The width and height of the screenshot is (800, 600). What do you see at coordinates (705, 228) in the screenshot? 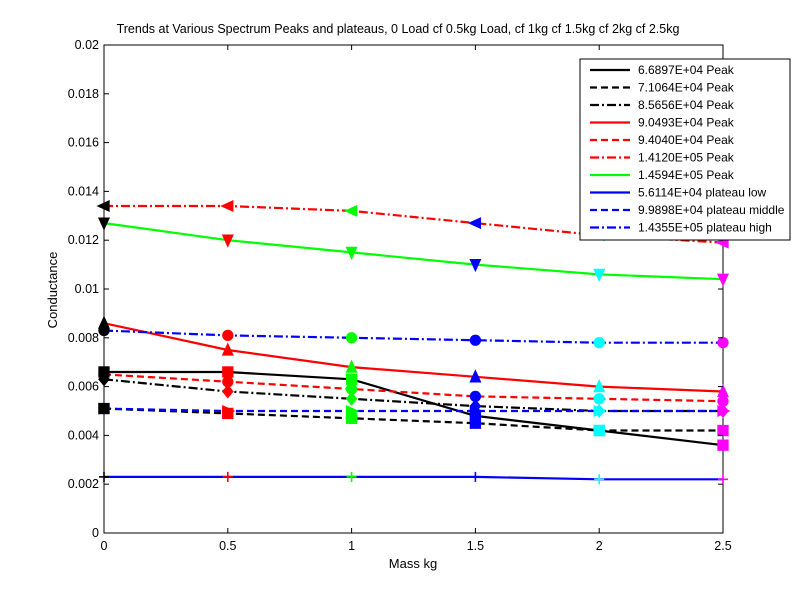
I see `legend-label: 1.4355E+05 plateau high` at bounding box center [705, 228].